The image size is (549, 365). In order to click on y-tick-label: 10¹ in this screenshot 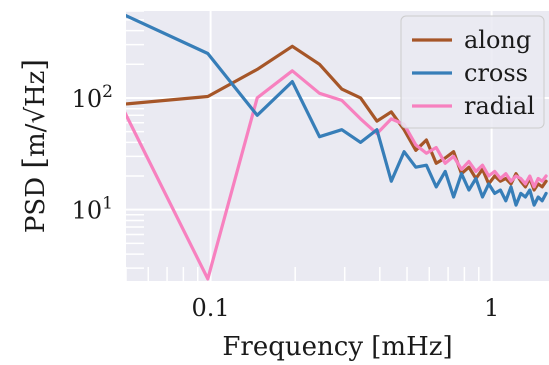, I will do `click(92, 209)`.